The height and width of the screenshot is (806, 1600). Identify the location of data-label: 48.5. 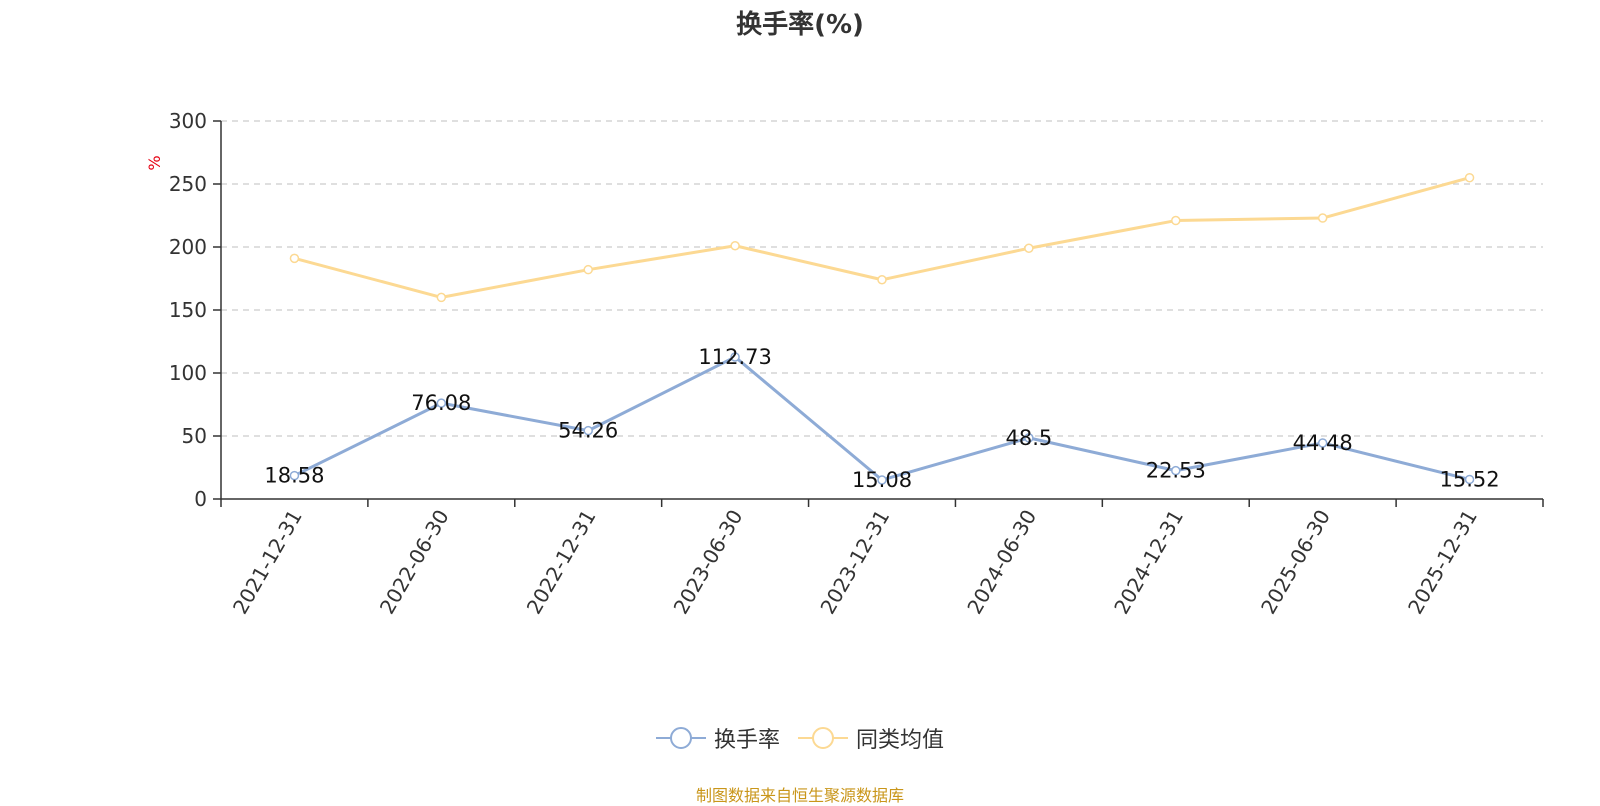
(1029, 438).